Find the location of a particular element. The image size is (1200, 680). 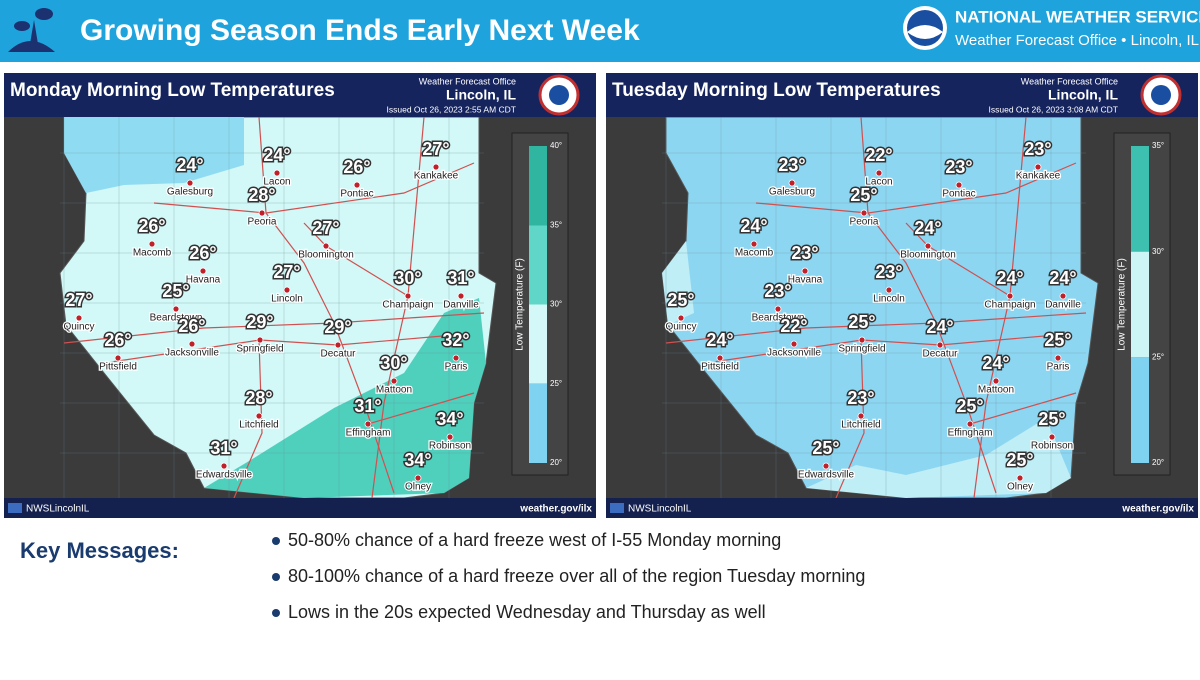

city-name: Quincy is located at coordinates (78, 327).